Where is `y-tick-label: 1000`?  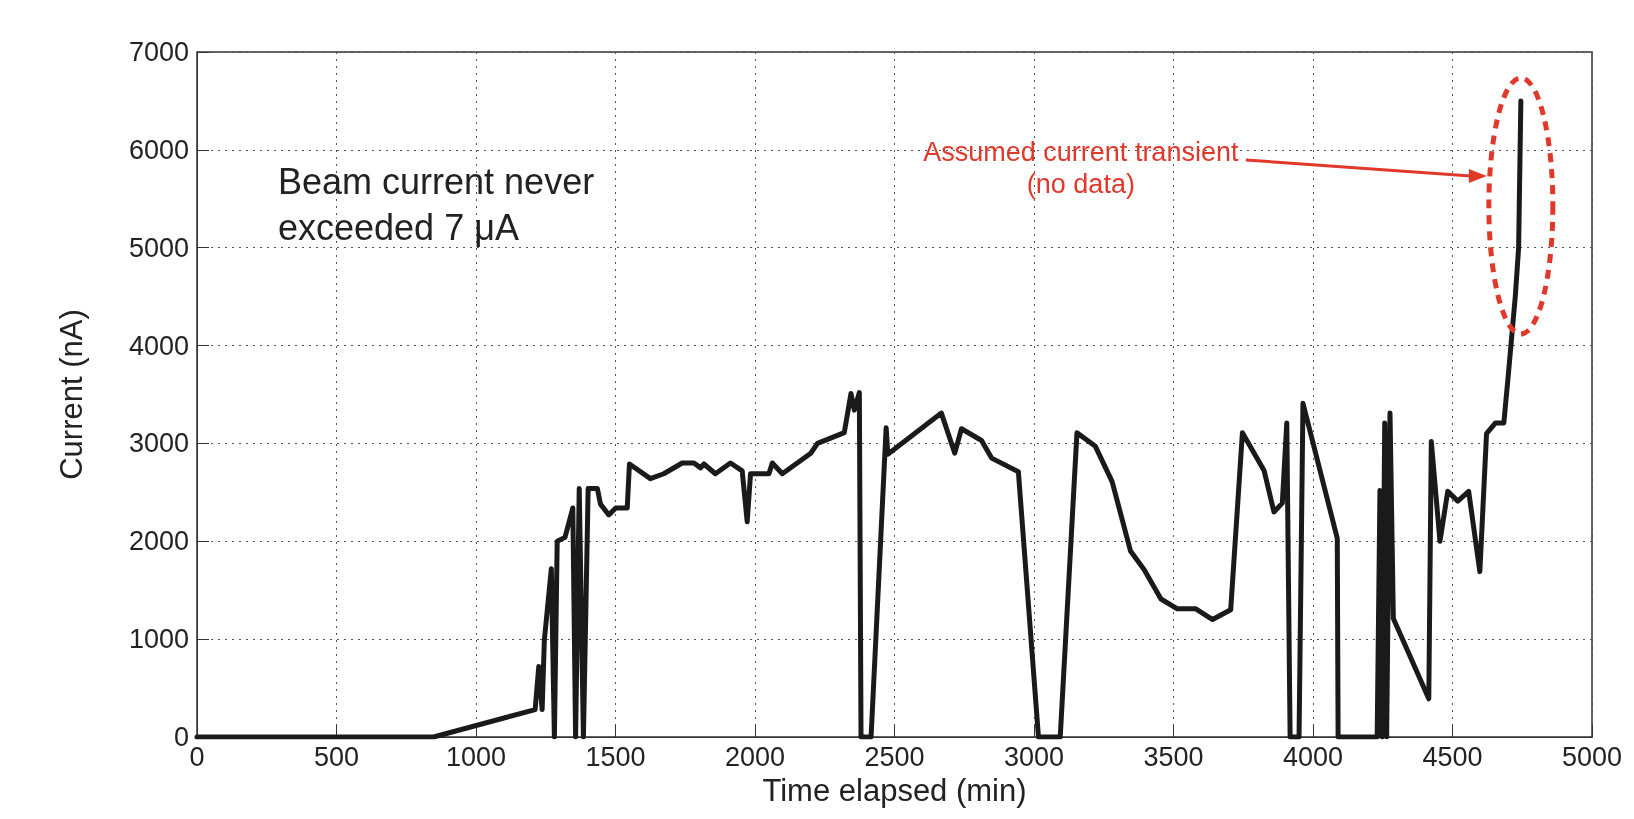 y-tick-label: 1000 is located at coordinates (158, 639).